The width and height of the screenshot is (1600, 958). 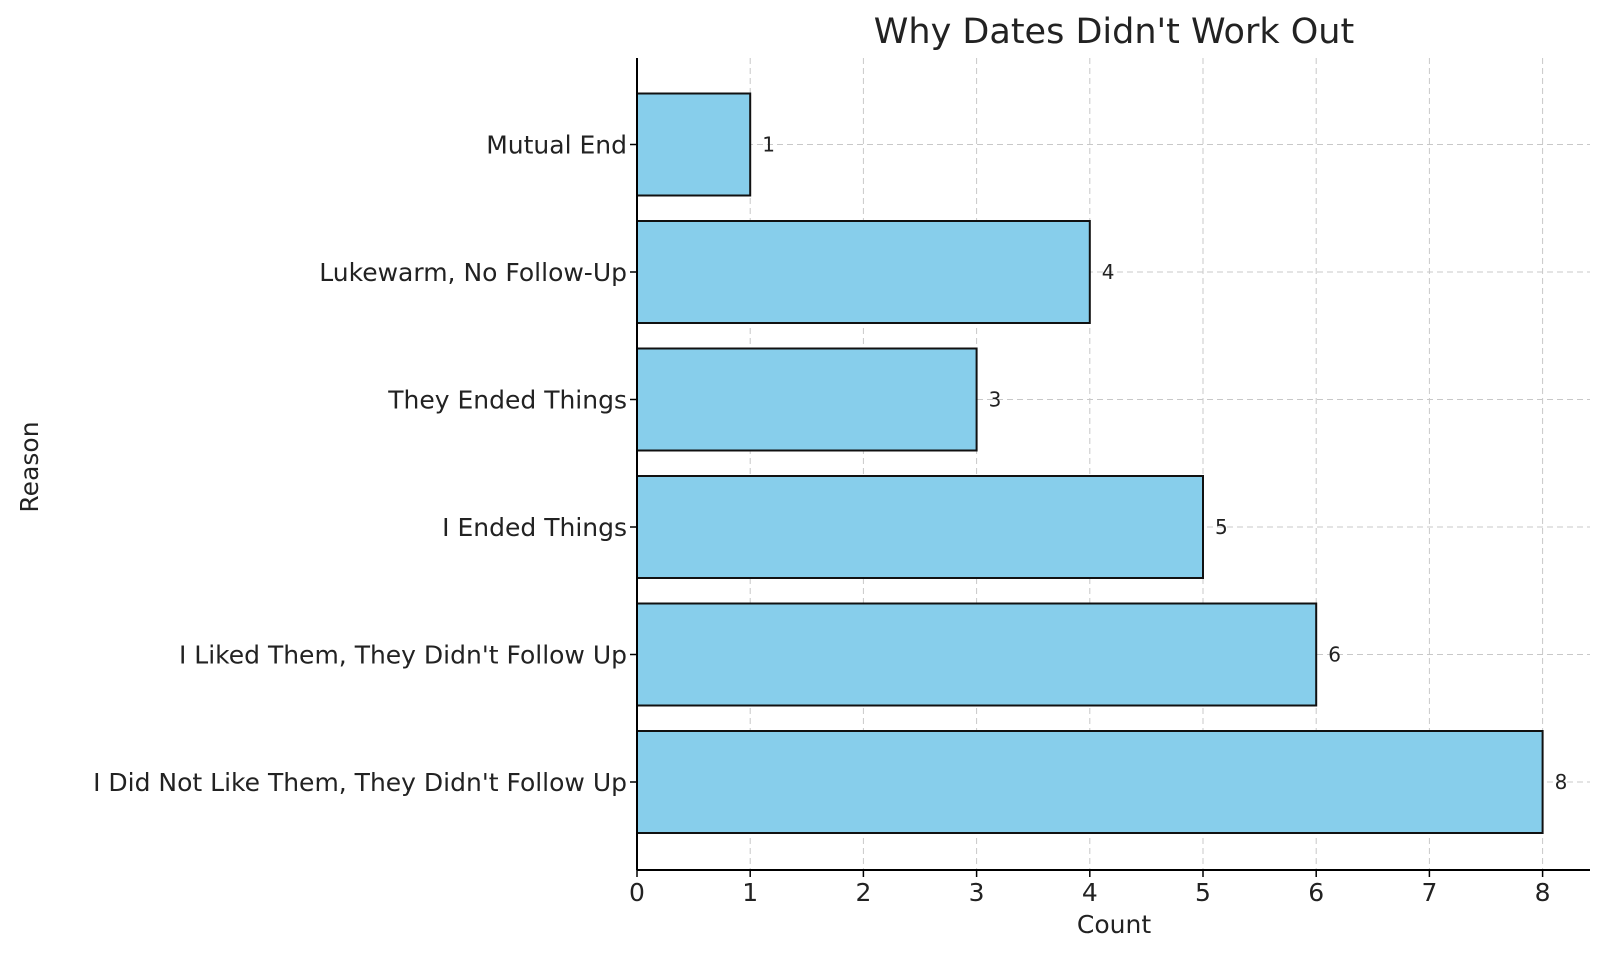 I want to click on chart-title: Why Dates Didn't Work Out, so click(x=1114, y=32).